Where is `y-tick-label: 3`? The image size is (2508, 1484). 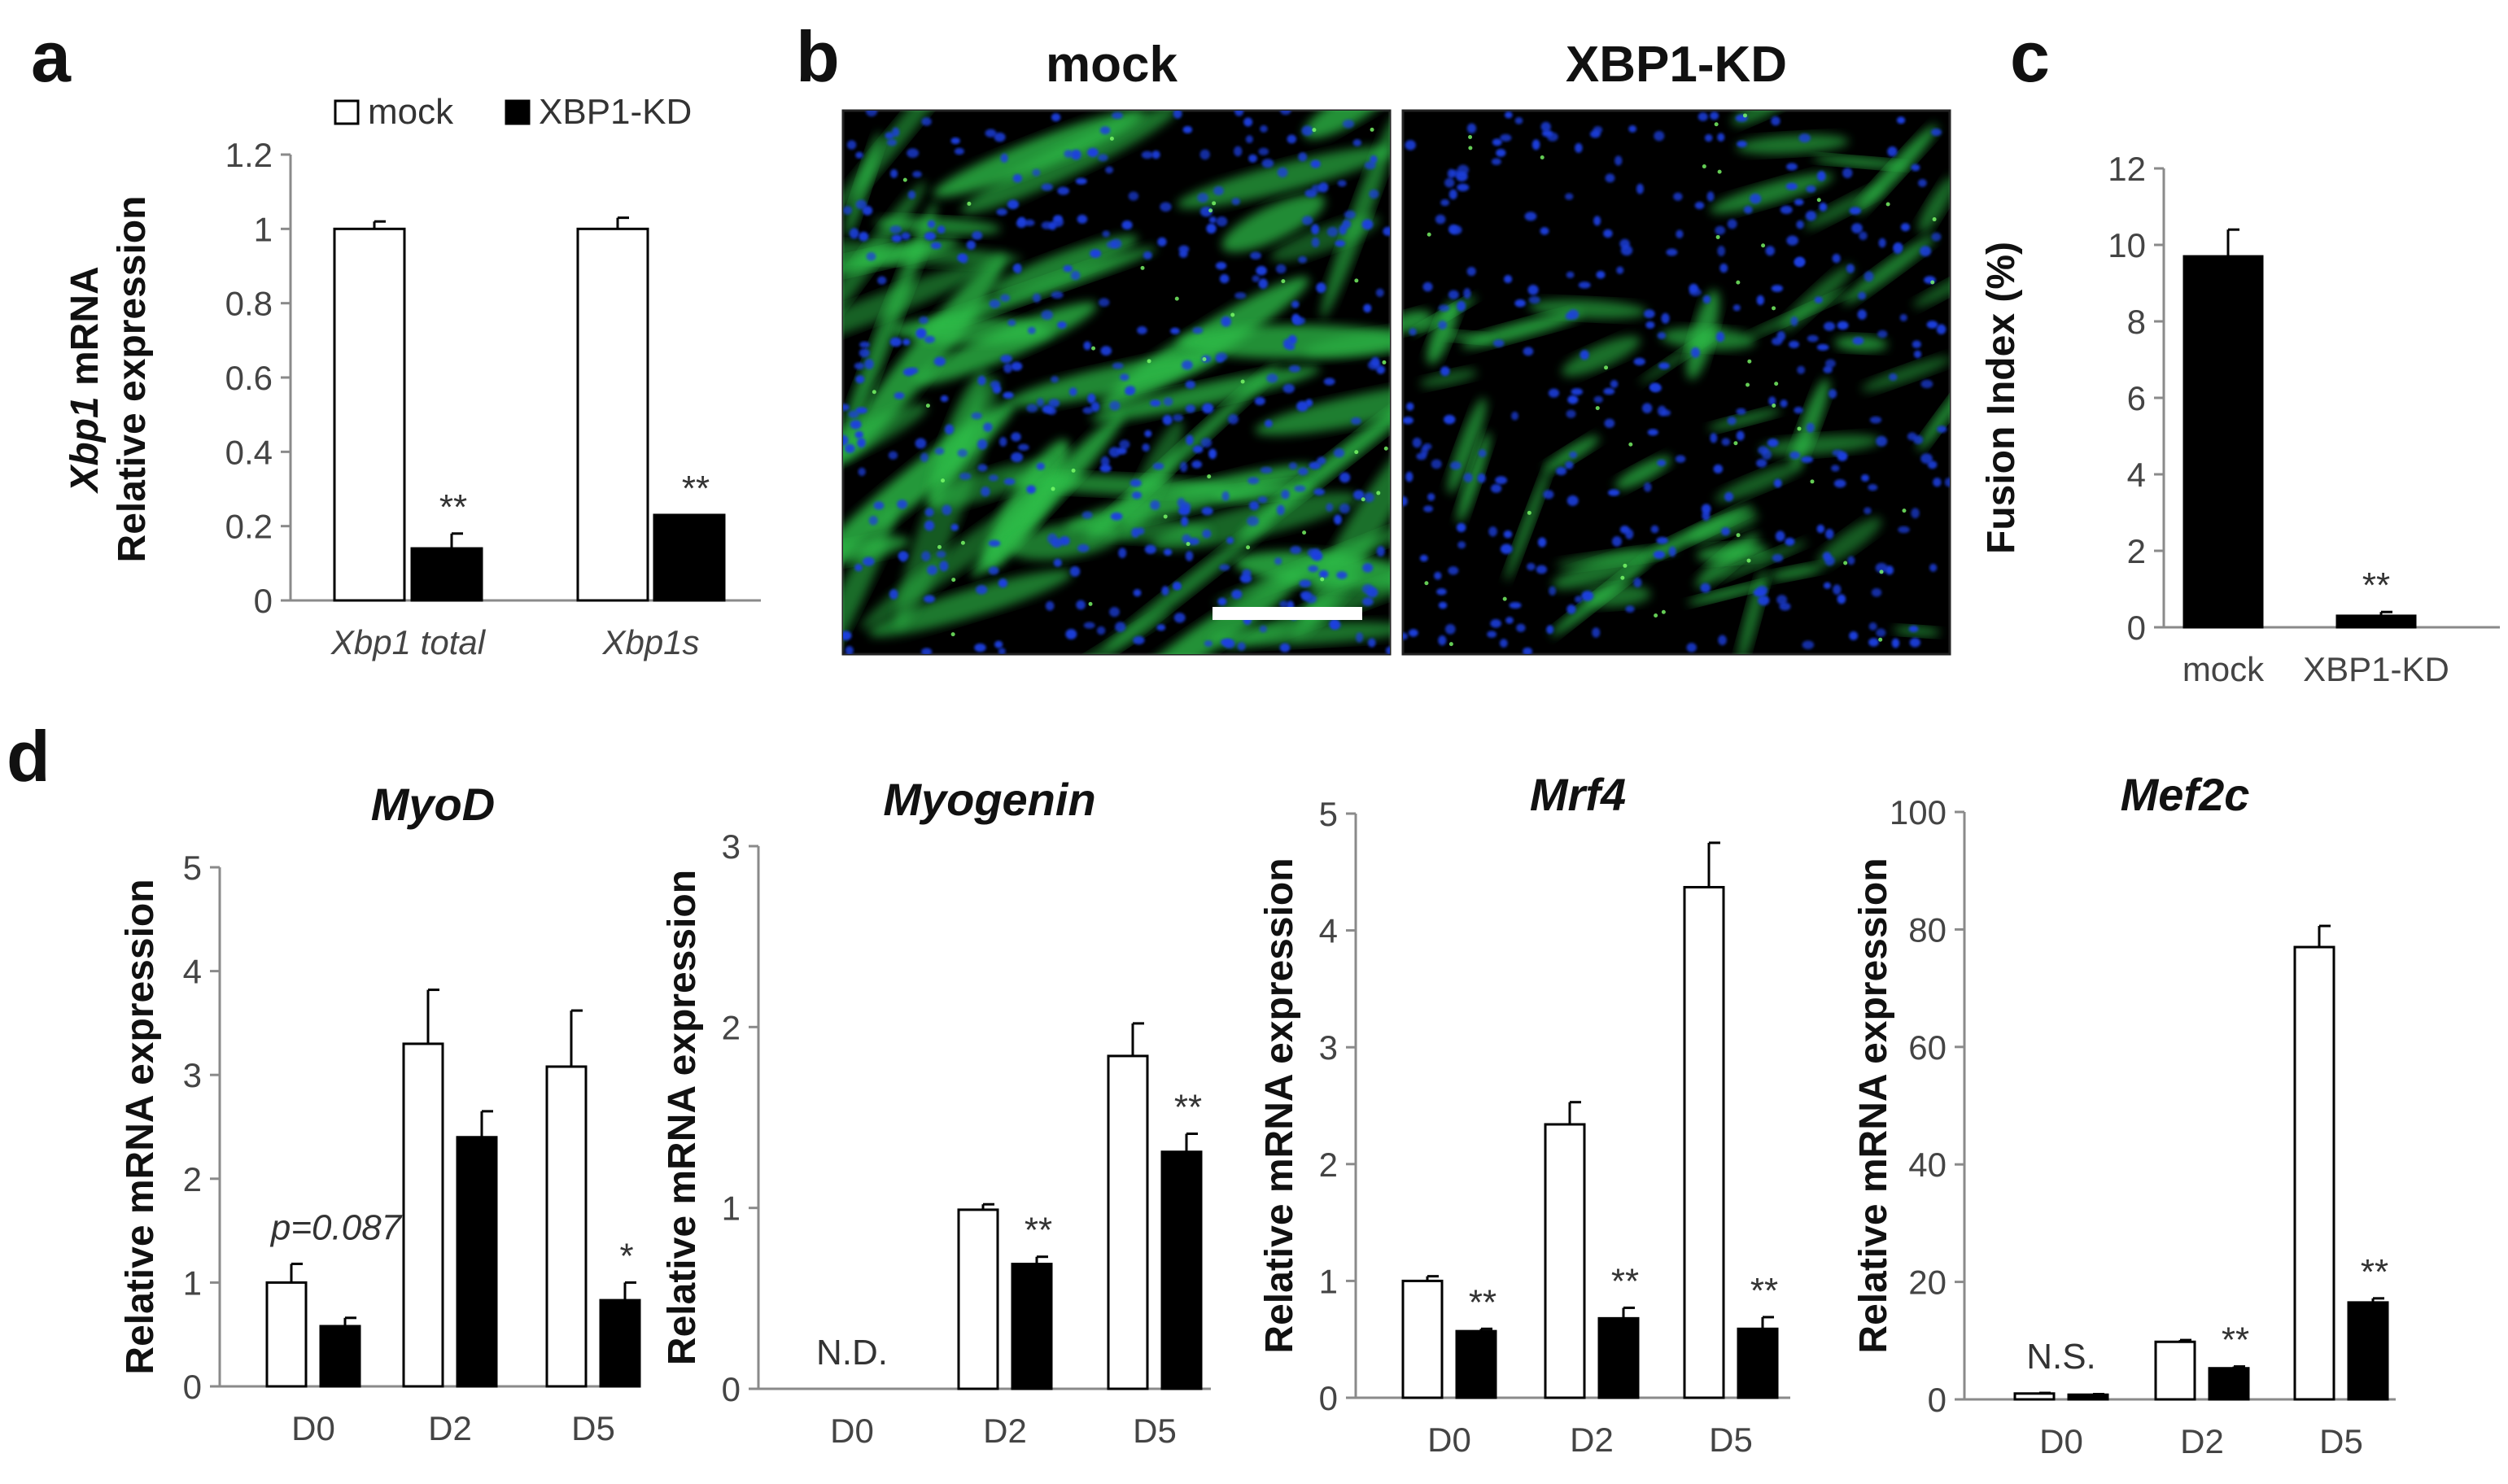 y-tick-label: 3 is located at coordinates (731, 847).